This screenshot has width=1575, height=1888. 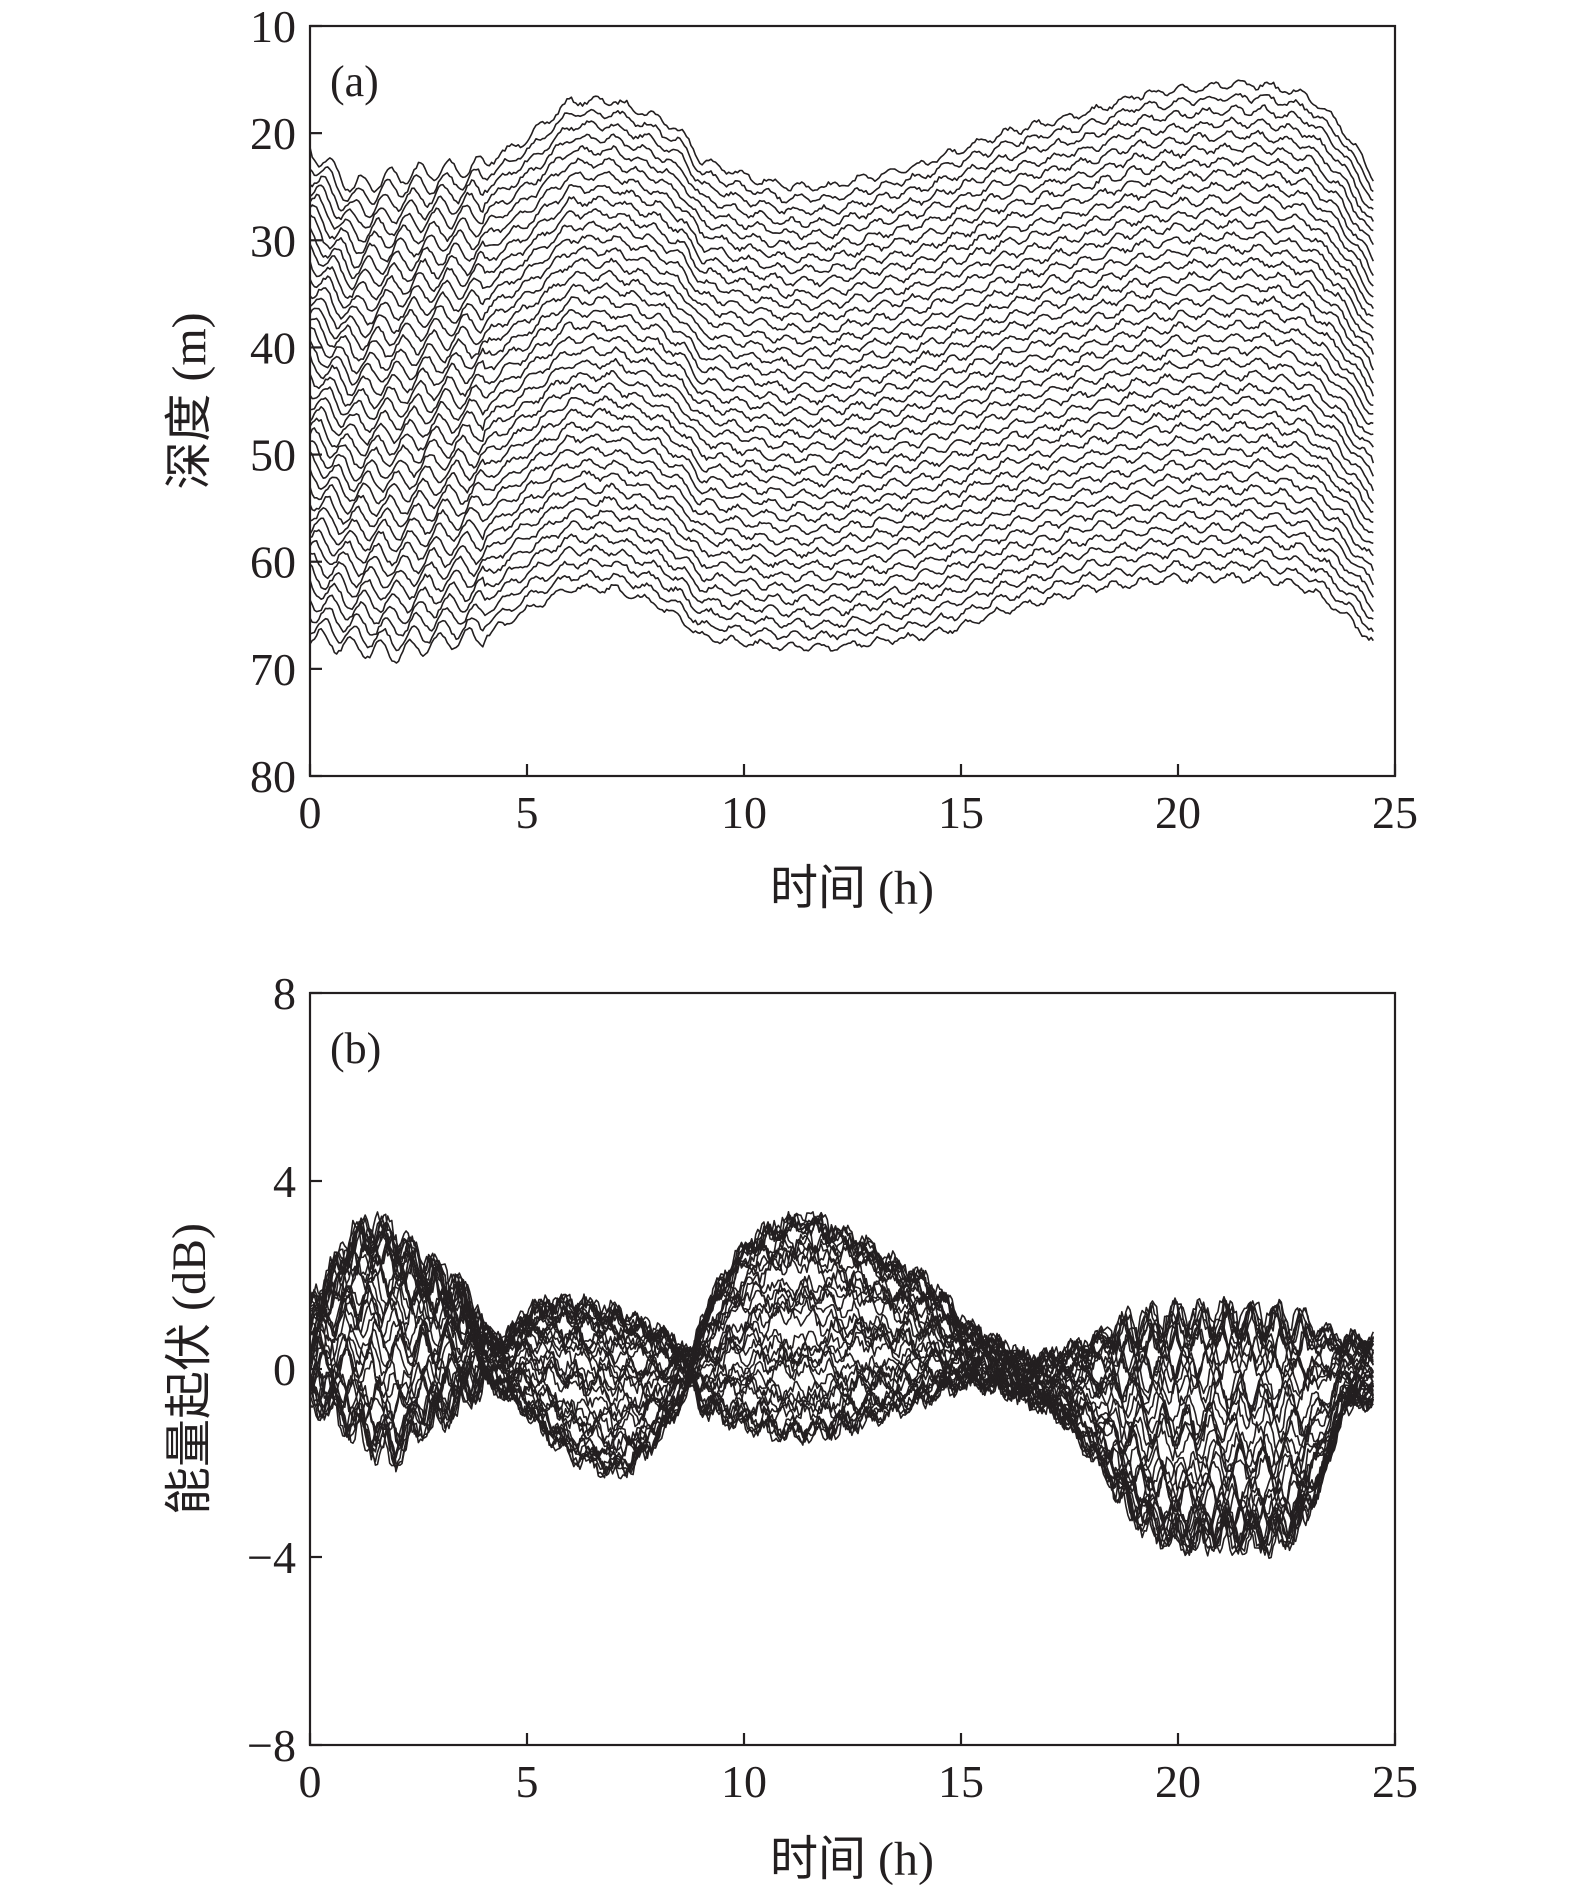 What do you see at coordinates (744, 812) in the screenshot?
I see `panel-a-x-tick-label: 10` at bounding box center [744, 812].